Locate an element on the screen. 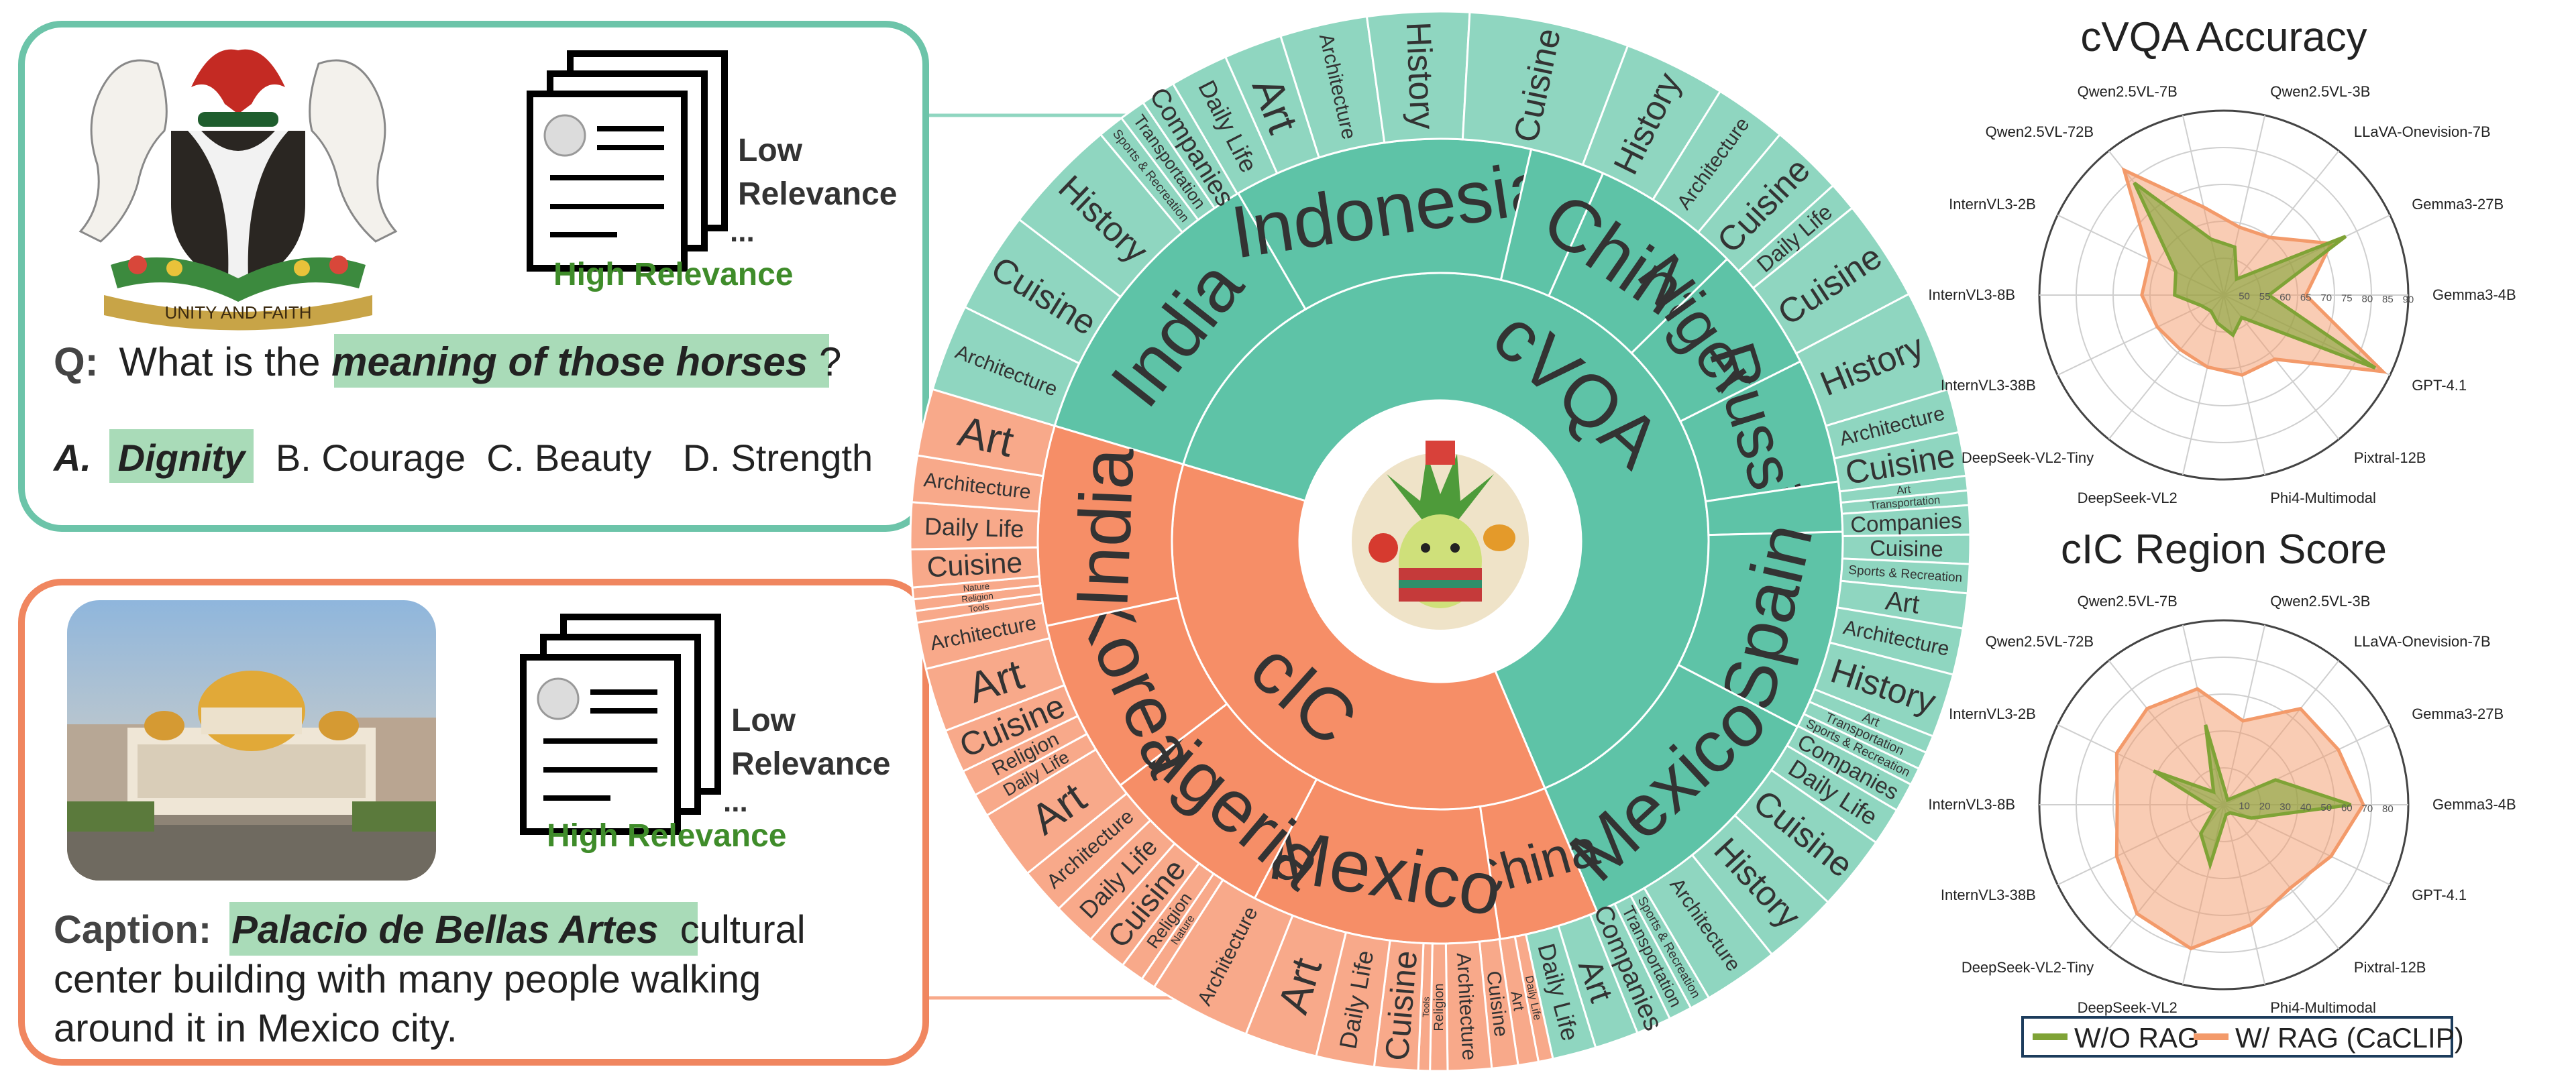 Image resolution: width=2576 pixels, height=1073 pixels. question-highlight-box is located at coordinates (581, 361).